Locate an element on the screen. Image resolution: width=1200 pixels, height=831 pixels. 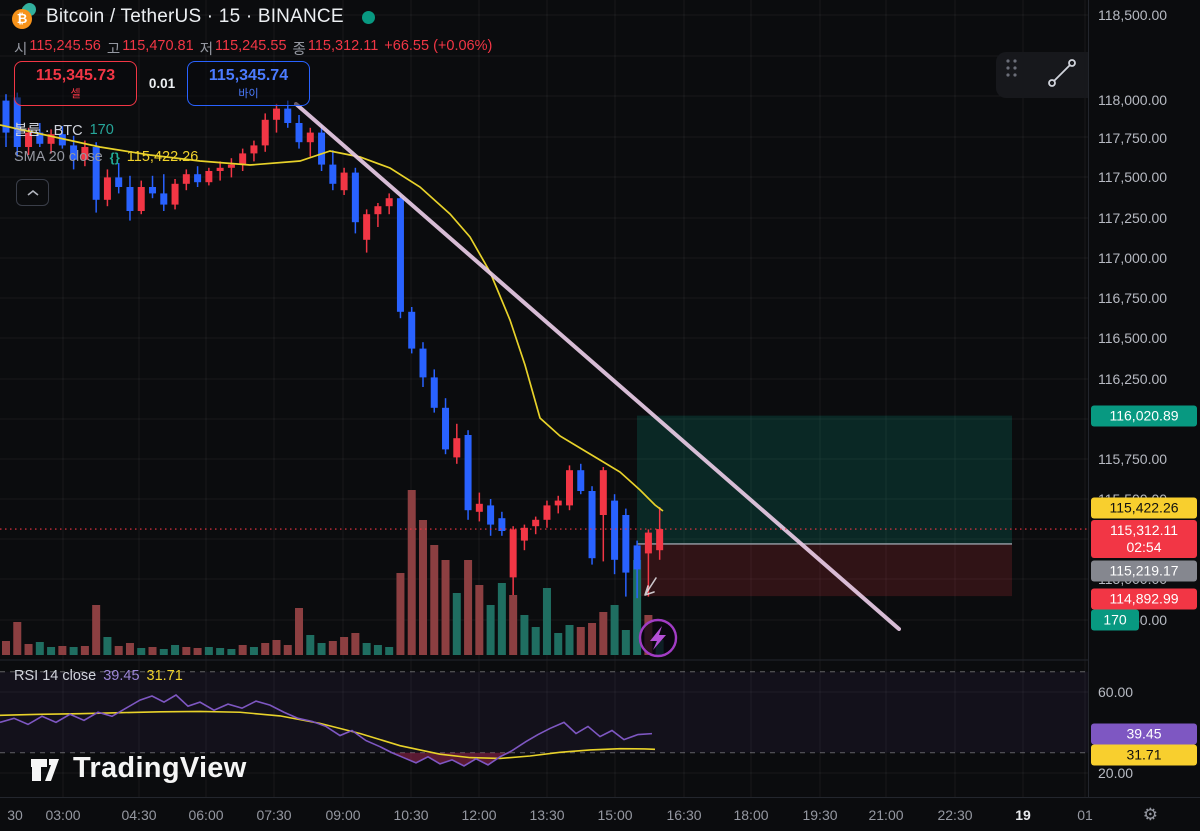
drag-handle-icon is located at coordinates (1019, 75).